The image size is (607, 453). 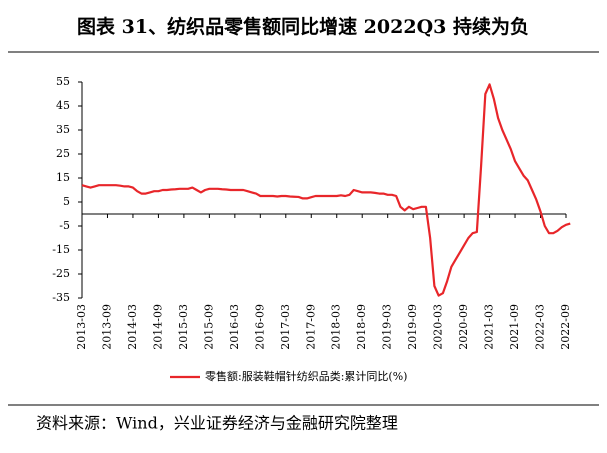 I want to click on x-tick-label: 2020-09, so click(x=463, y=327).